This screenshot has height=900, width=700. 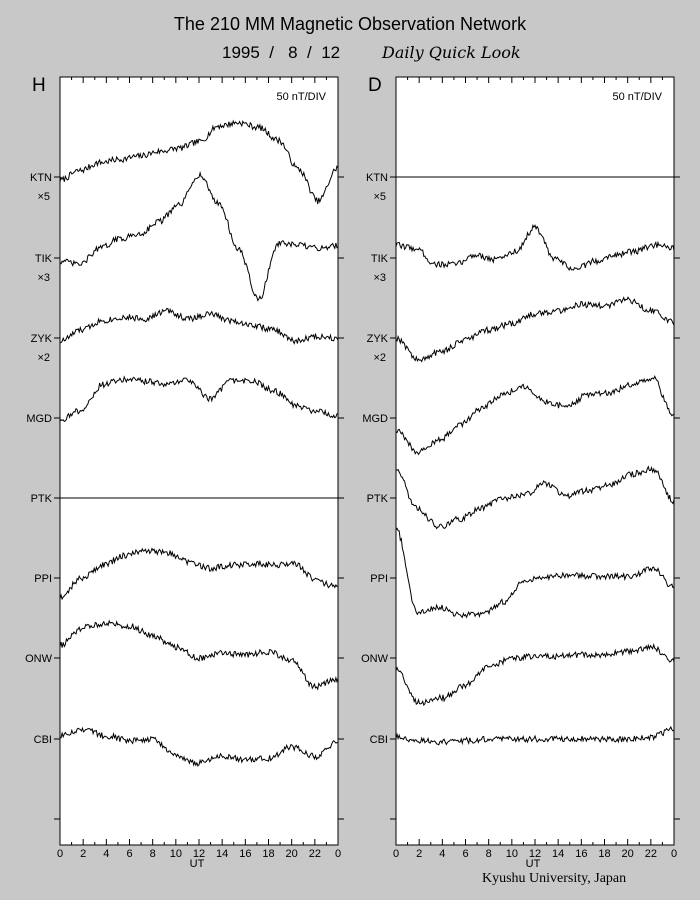 What do you see at coordinates (281, 52) in the screenshot?
I see `observation-date: 1995 / 8 / 12` at bounding box center [281, 52].